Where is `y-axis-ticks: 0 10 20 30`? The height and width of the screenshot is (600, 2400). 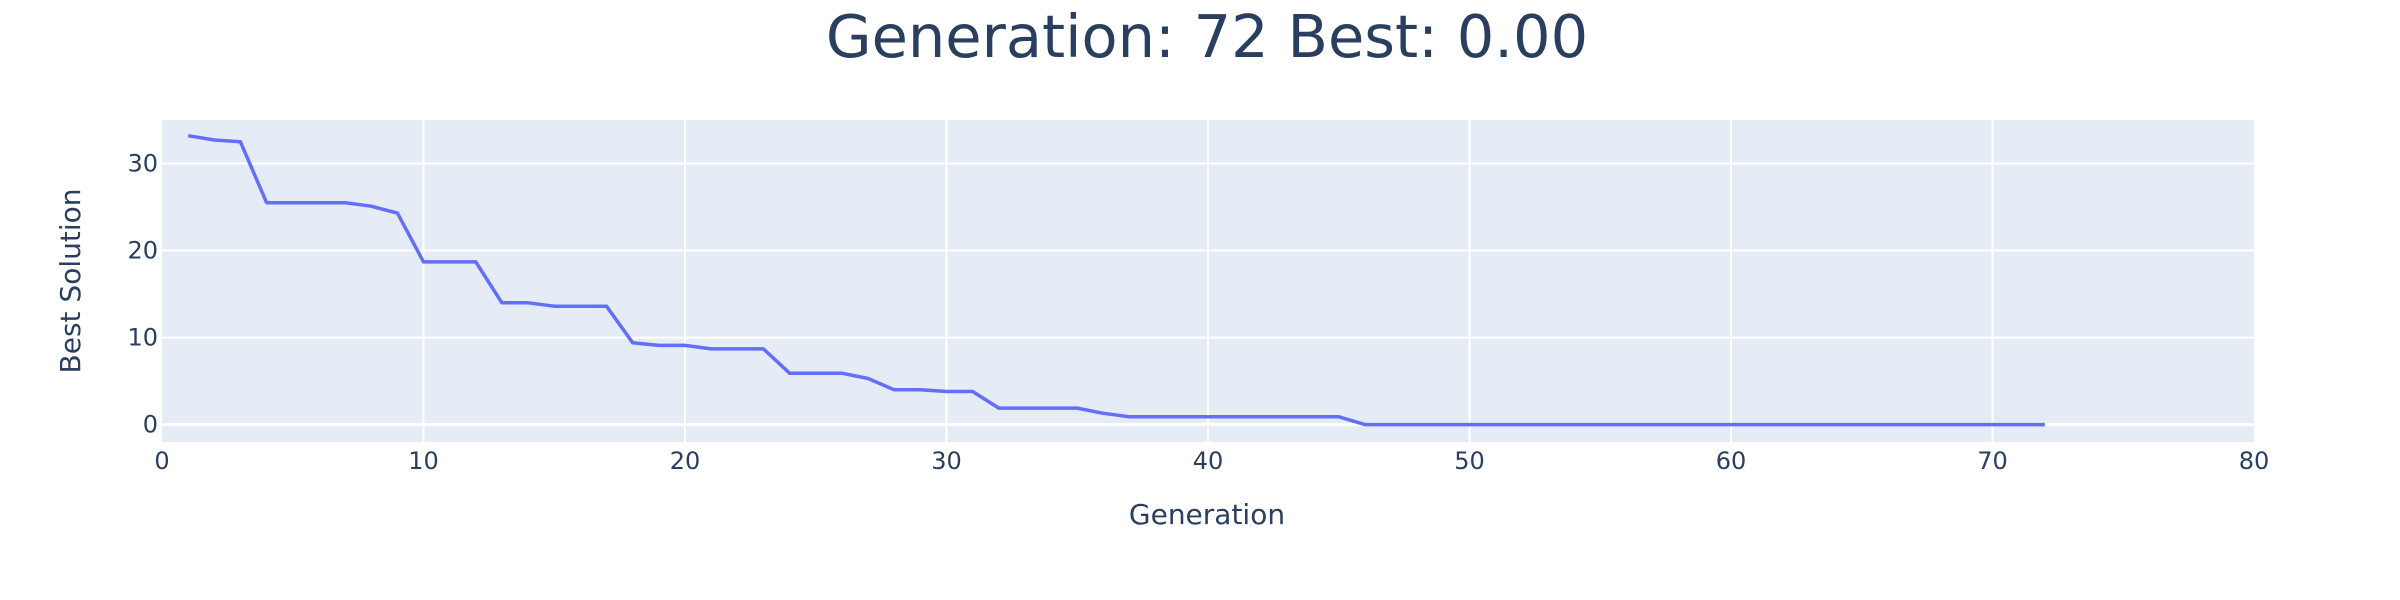
y-axis-ticks: 0 10 20 30 is located at coordinates (142, 294).